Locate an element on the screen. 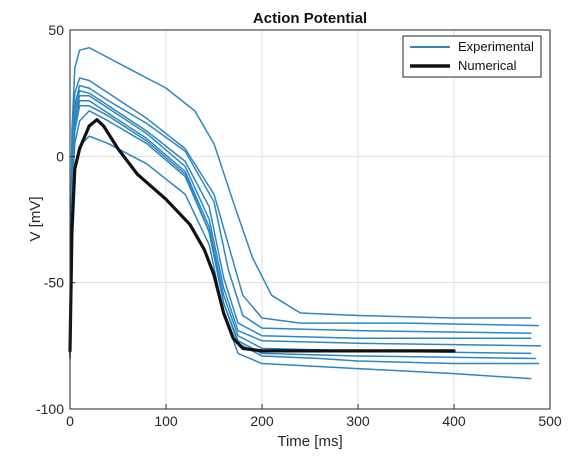  y-tick-label: -50 is located at coordinates (54, 283).